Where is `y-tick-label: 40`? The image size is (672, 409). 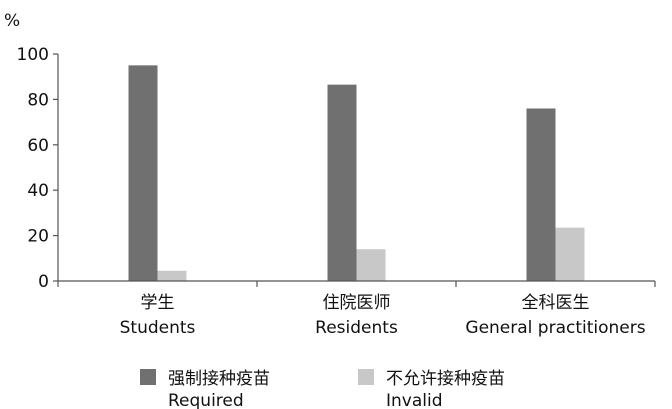 y-tick-label: 40 is located at coordinates (38, 191).